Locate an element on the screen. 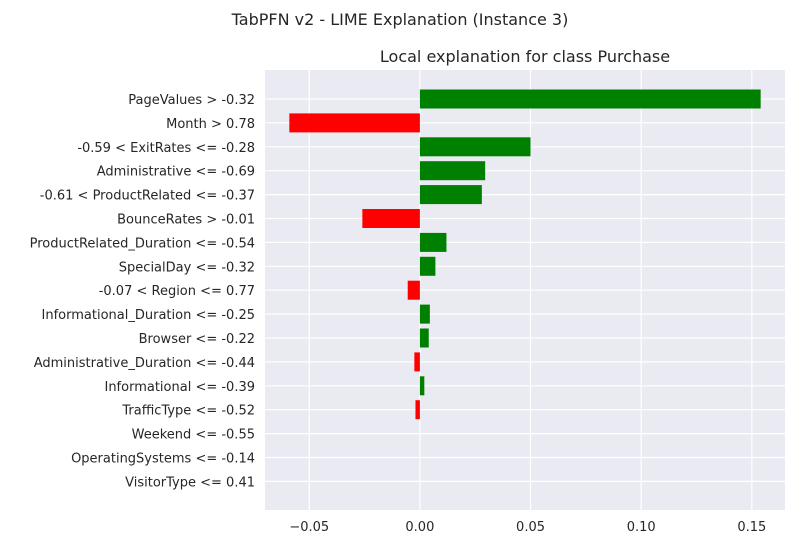 The width and height of the screenshot is (800, 554). y-tick-label: PageValues > -0.32 is located at coordinates (191, 100).